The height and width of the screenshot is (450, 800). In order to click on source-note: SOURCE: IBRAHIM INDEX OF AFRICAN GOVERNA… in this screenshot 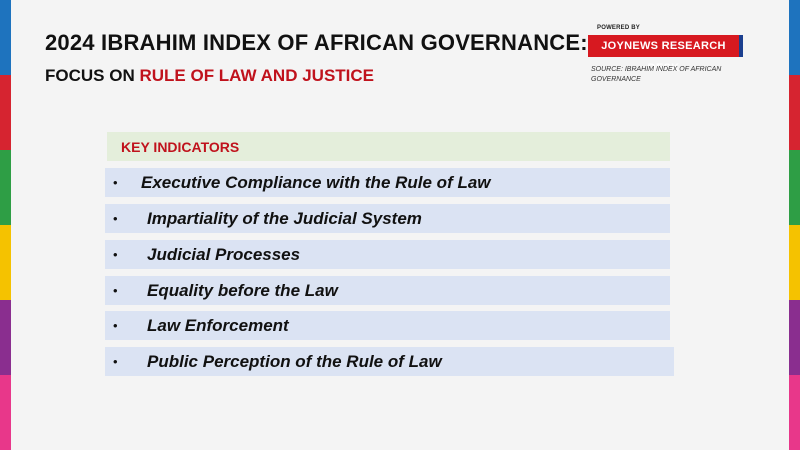, I will do `click(681, 75)`.